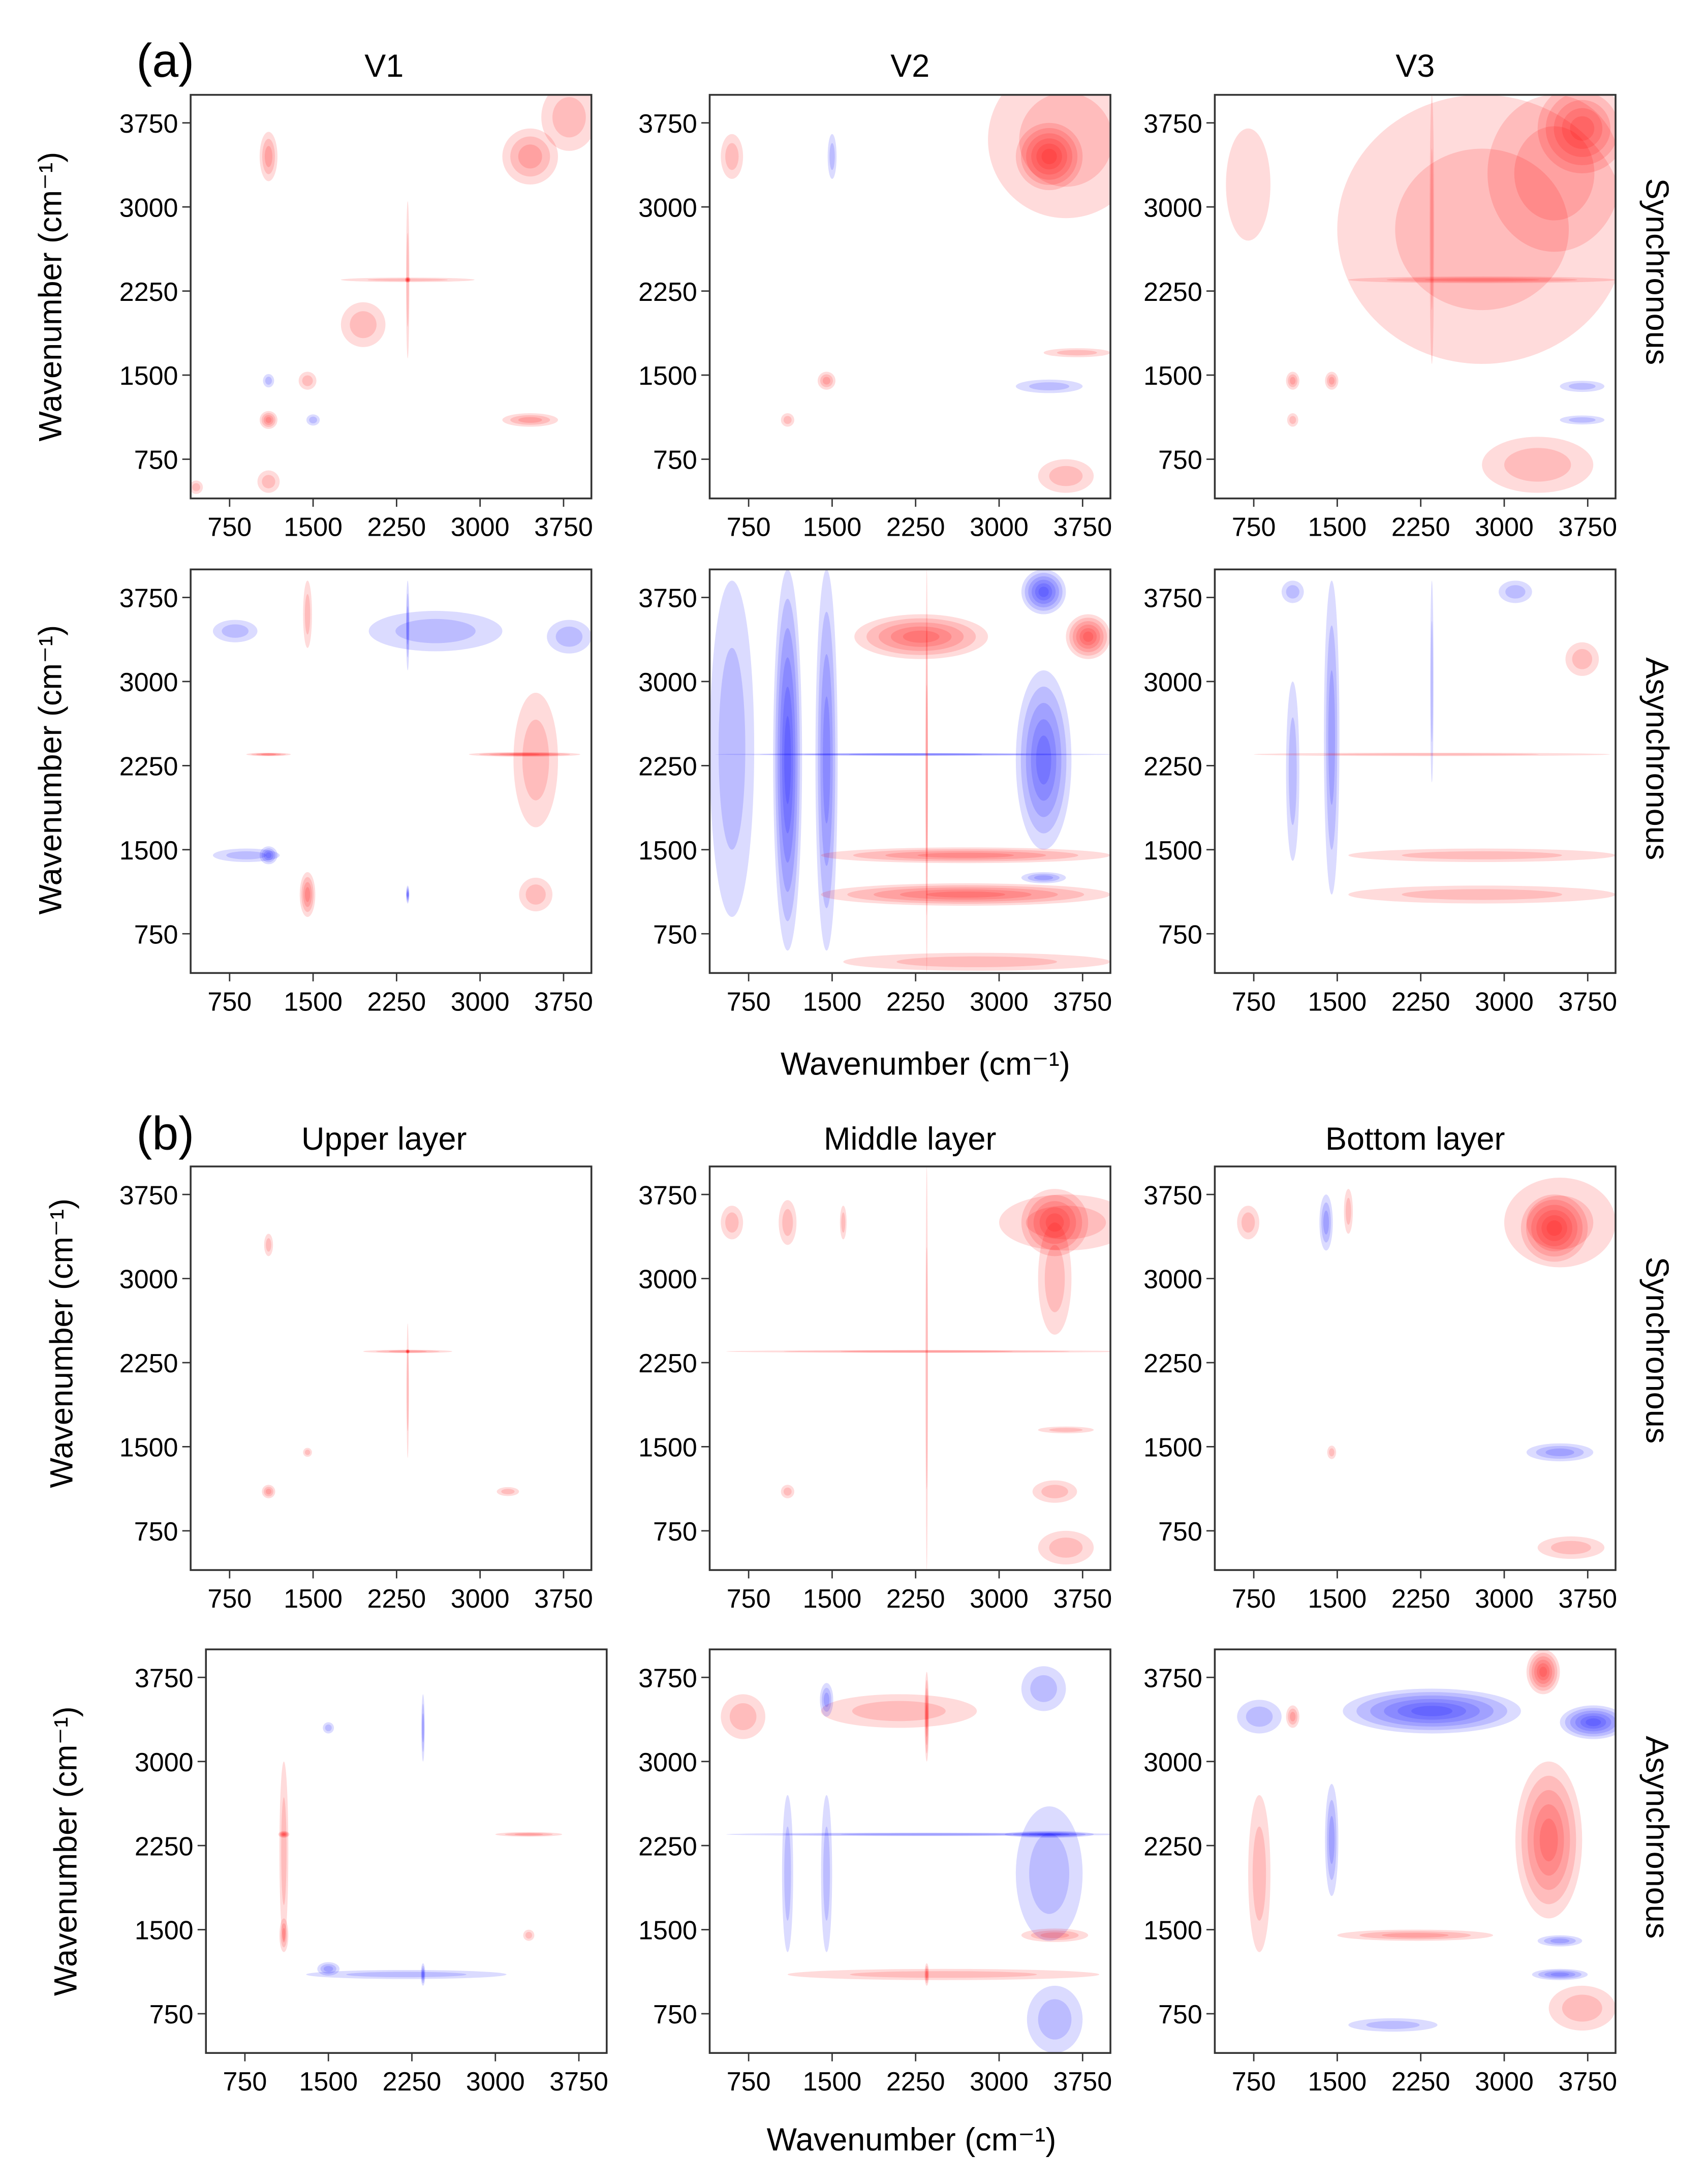 This screenshot has height=2184, width=1706. What do you see at coordinates (1415, 1139) in the screenshot?
I see `panel-title: Bottom layer` at bounding box center [1415, 1139].